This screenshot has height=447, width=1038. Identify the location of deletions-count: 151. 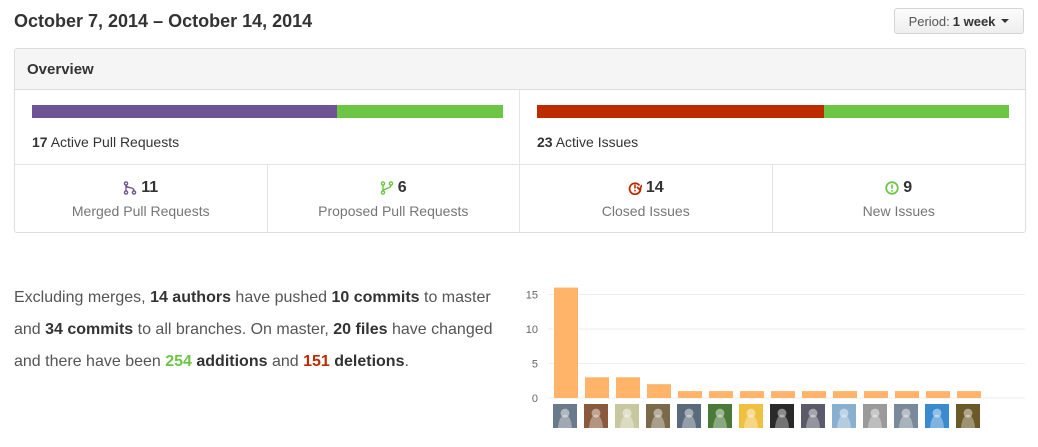
(316, 361).